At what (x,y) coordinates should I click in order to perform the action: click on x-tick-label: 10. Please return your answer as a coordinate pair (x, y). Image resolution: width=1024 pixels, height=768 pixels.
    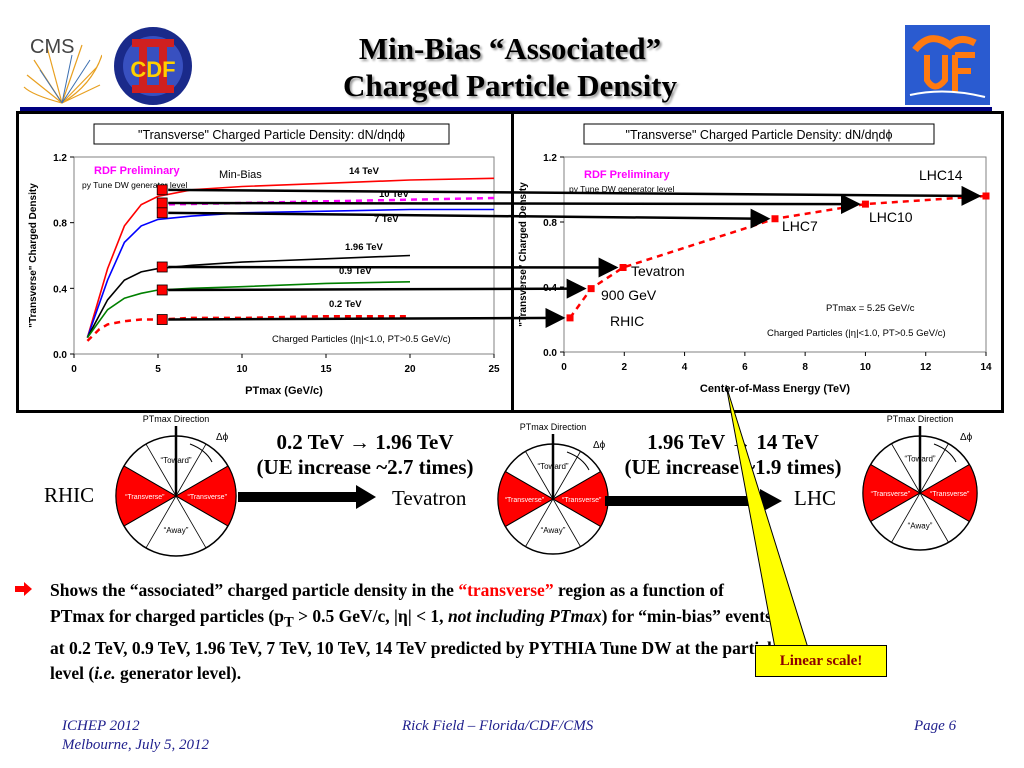
    Looking at the image, I should click on (866, 367).